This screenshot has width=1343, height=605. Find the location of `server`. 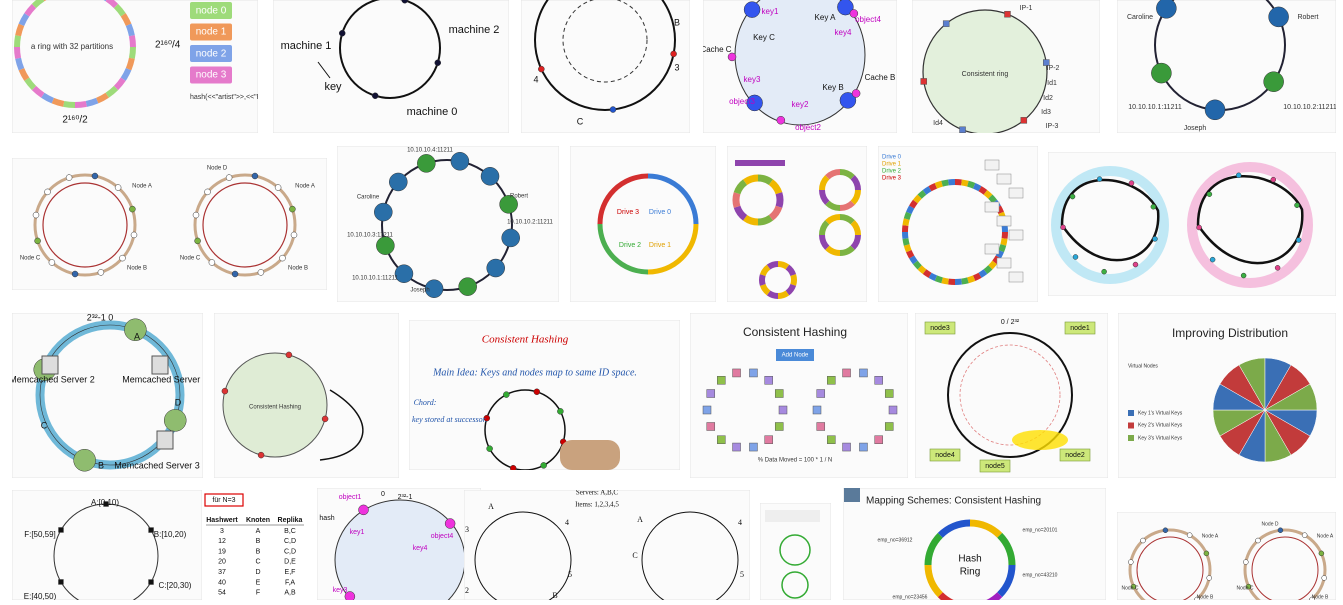

server is located at coordinates (50, 365).